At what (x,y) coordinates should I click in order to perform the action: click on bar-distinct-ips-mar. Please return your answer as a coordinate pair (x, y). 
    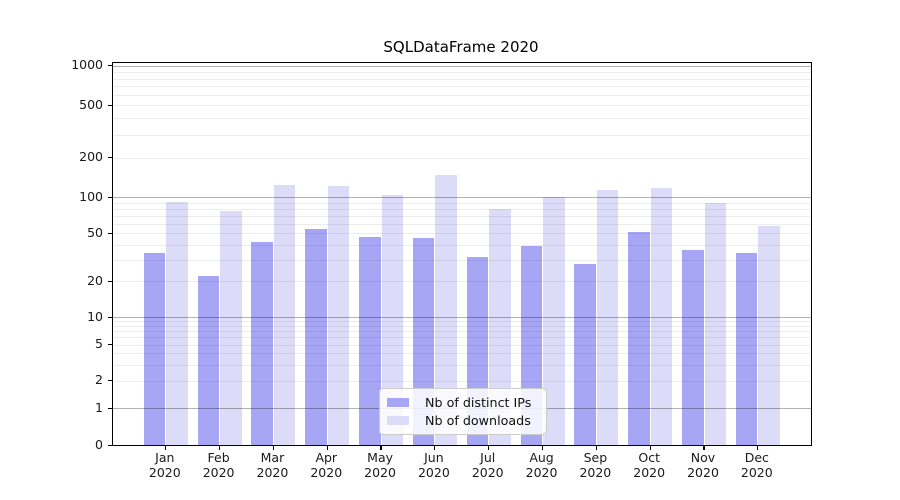
    Looking at the image, I should click on (262, 343).